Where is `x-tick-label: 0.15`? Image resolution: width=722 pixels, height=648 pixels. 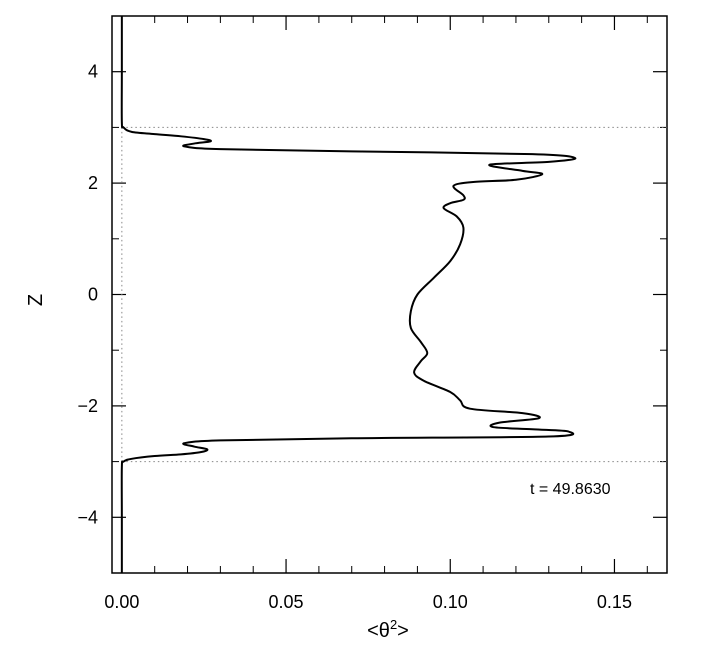 x-tick-label: 0.15 is located at coordinates (614, 602).